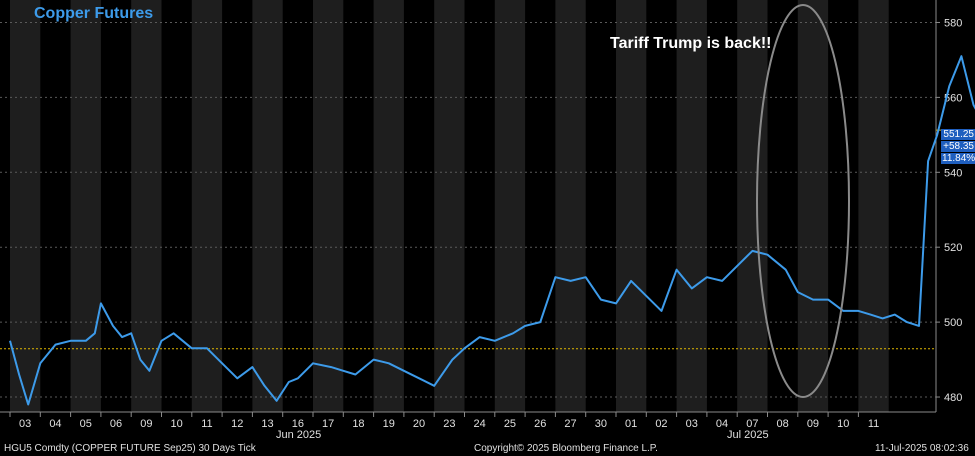 The height and width of the screenshot is (456, 975). Describe the element at coordinates (958, 146) in the screenshot. I see `last-price-change: +58.35` at that location.